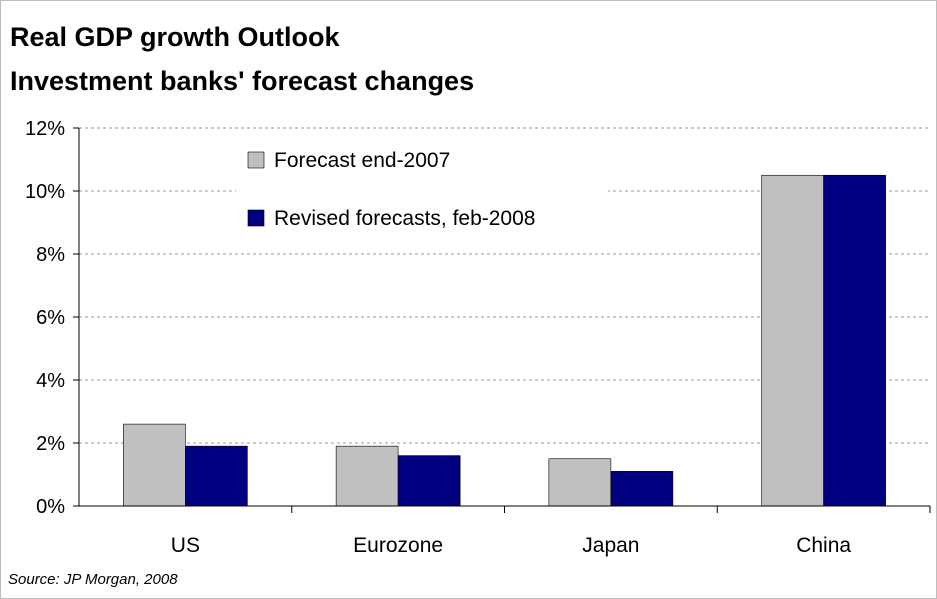 This screenshot has height=599, width=937. Describe the element at coordinates (610, 545) in the screenshot. I see `x-category-label: Japan` at that location.